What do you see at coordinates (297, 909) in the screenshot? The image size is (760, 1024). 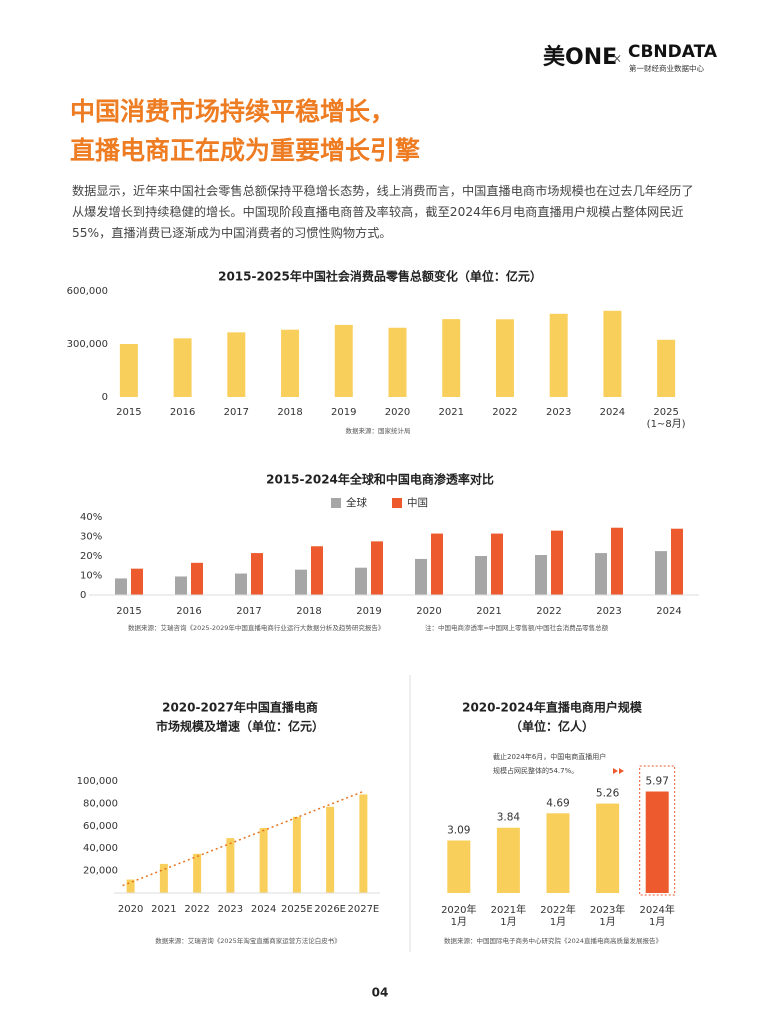 I see `x-tick-label: 2025E` at bounding box center [297, 909].